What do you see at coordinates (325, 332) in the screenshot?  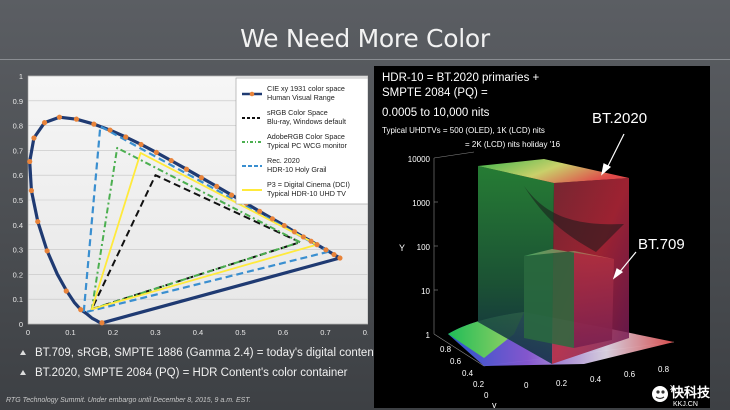 I see `x-tick-label: 0.7` at bounding box center [325, 332].